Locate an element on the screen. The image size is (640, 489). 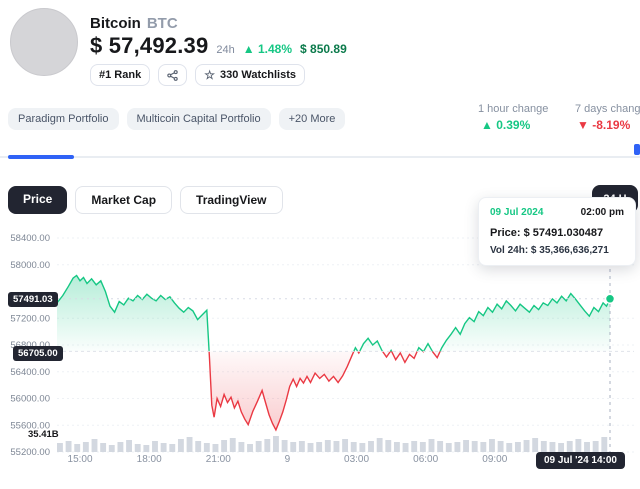
svg-text: 56800.00 is located at coordinates (30, 345).